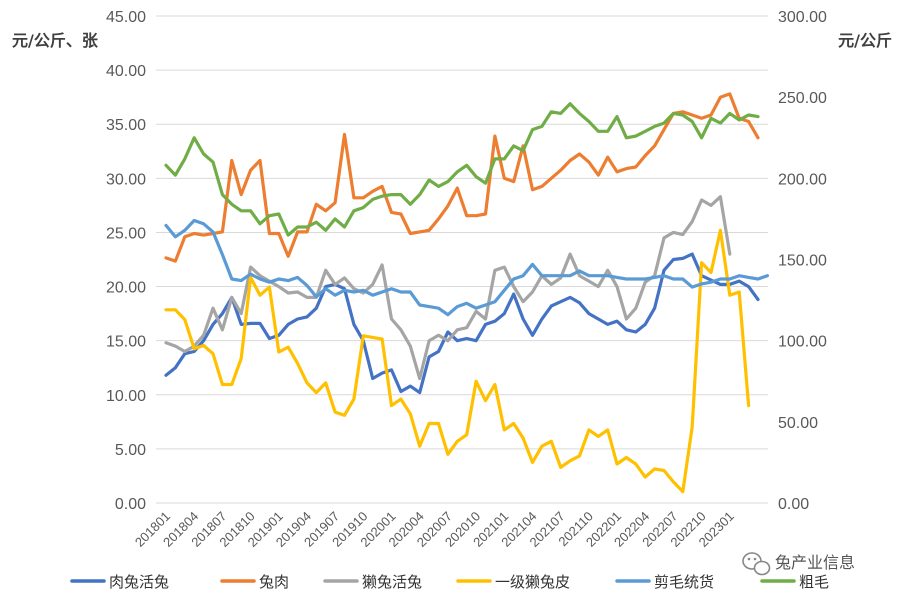 The image size is (905, 602). What do you see at coordinates (814, 582) in the screenshot?
I see `legend-label: 粗毛` at bounding box center [814, 582].